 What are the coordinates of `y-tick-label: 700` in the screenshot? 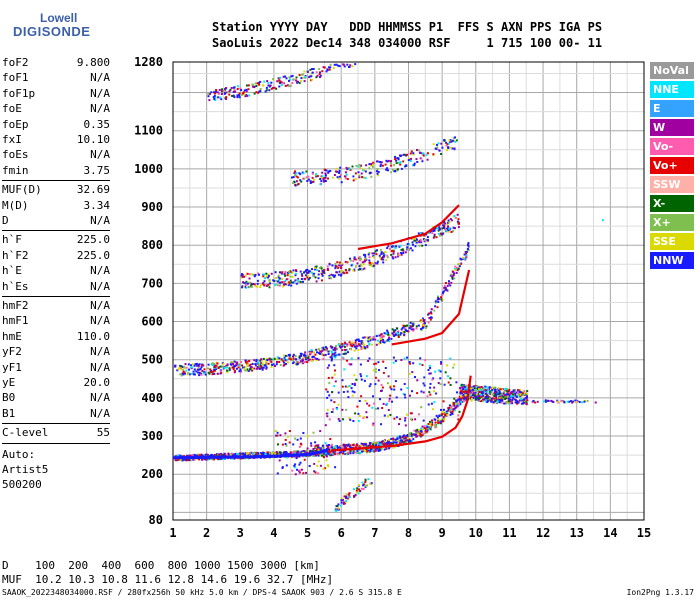 It's located at (152, 283).